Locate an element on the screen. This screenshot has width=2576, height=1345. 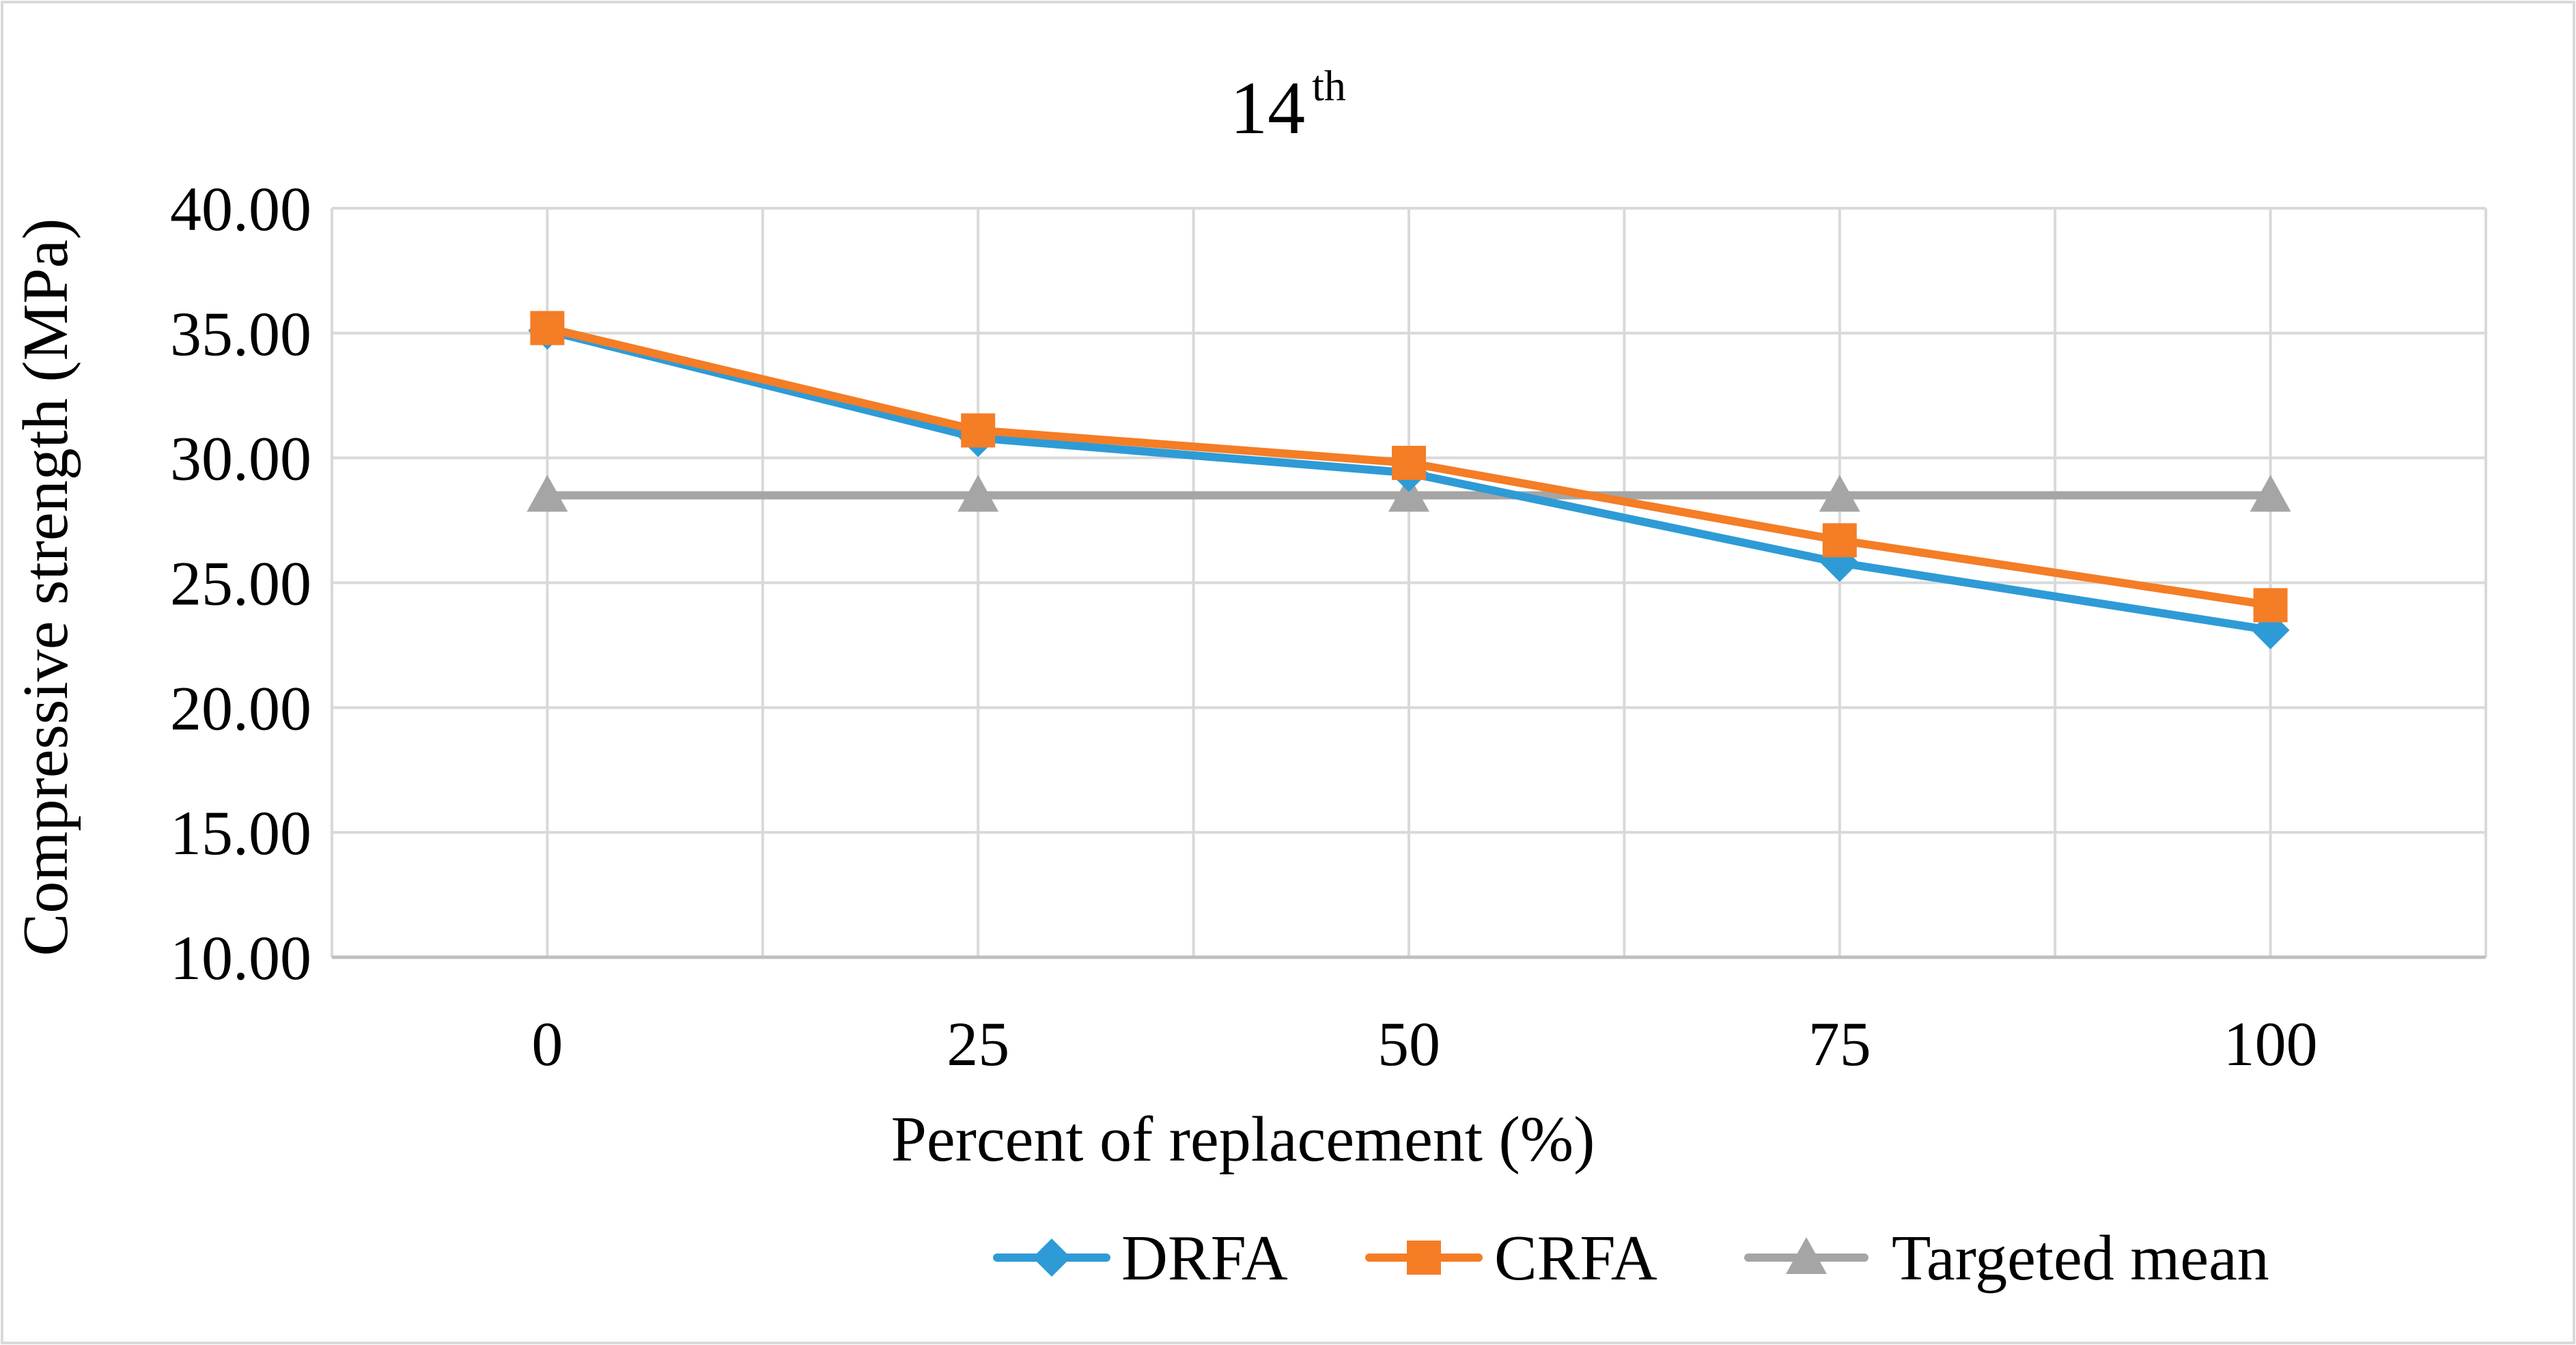
legend-marker-drfa is located at coordinates (1052, 1257).